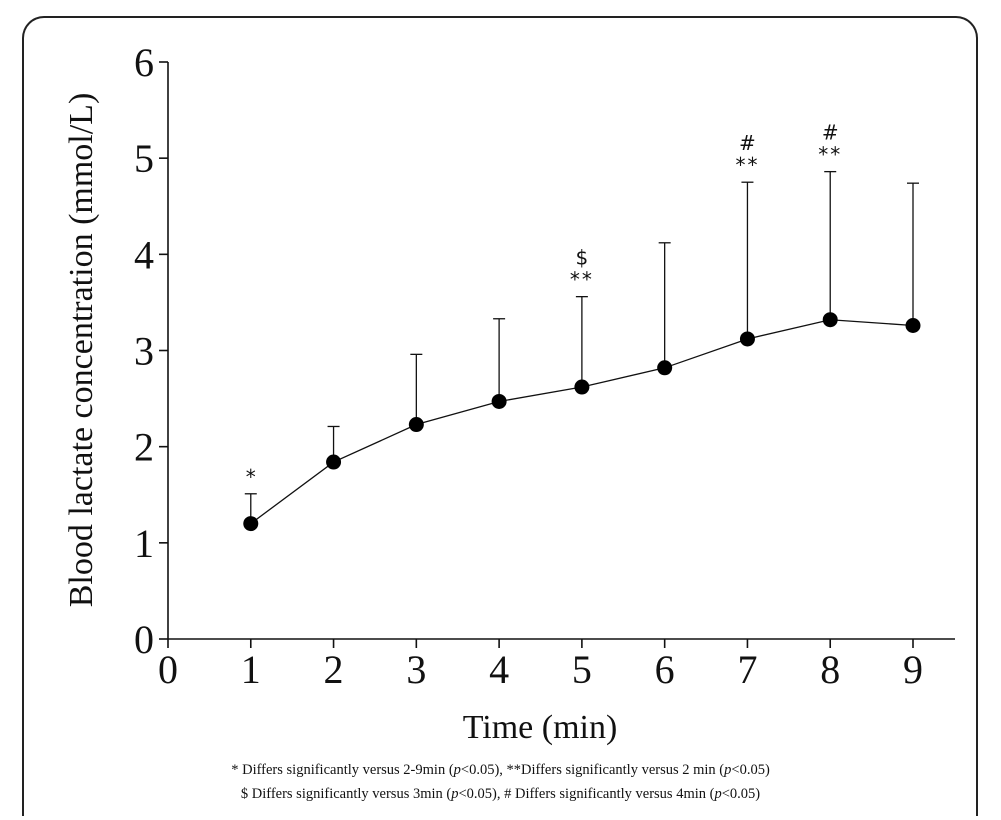  I want to click on footnote-1-p-2: p, so click(728, 770).